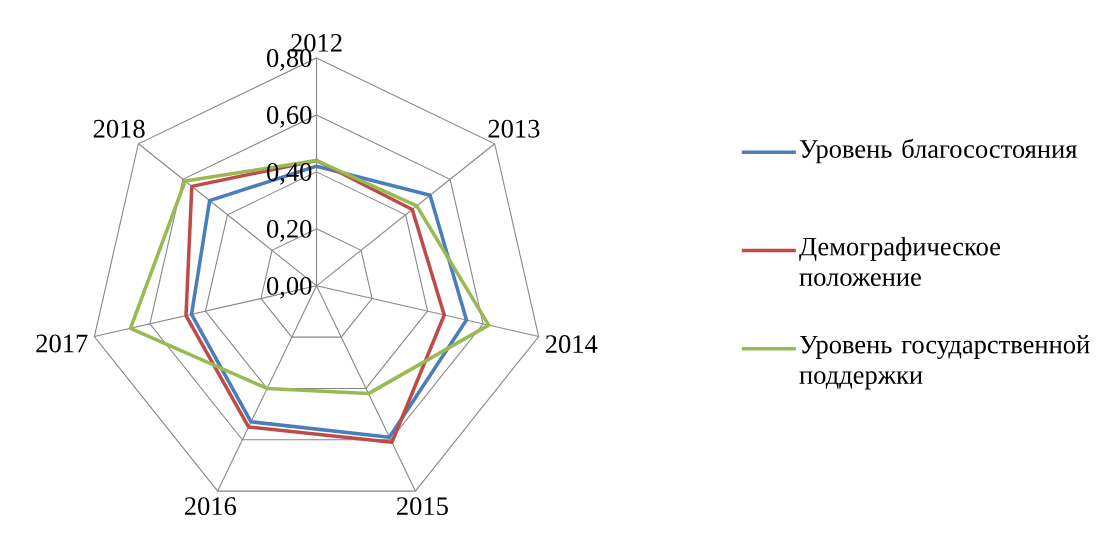 Image resolution: width=1118 pixels, height=533 pixels. I want to click on legend-label: Уровень государственной поддержки, so click(944, 362).